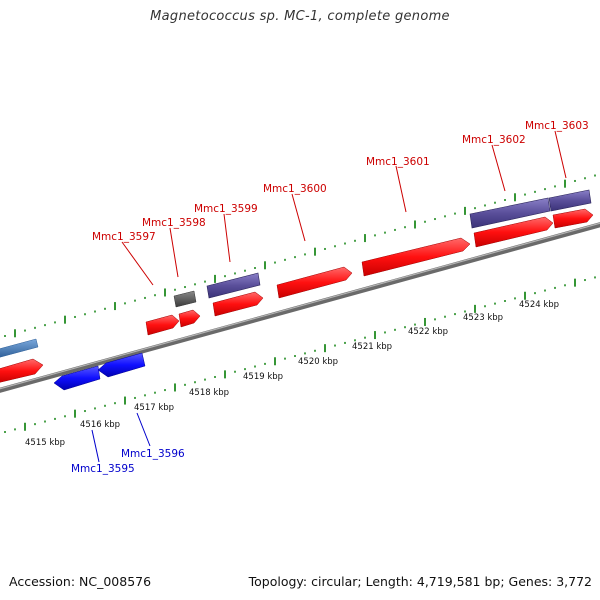 This screenshot has width=600, height=600. I want to click on gene-label: Mmc1_3597, so click(124, 237).